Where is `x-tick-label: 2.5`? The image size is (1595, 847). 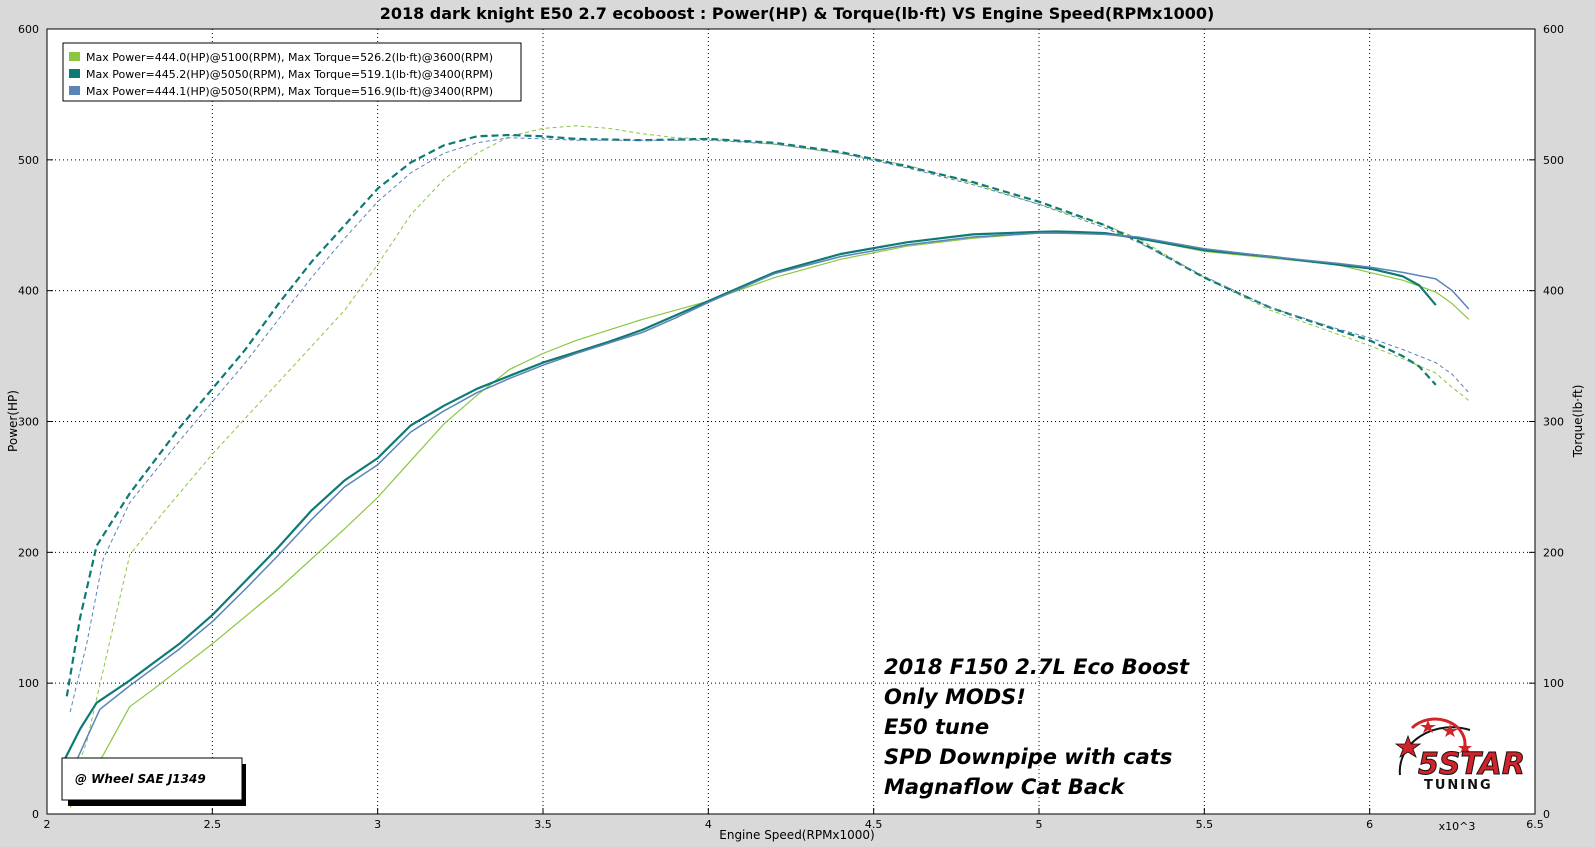 x-tick-label: 2.5 is located at coordinates (213, 824).